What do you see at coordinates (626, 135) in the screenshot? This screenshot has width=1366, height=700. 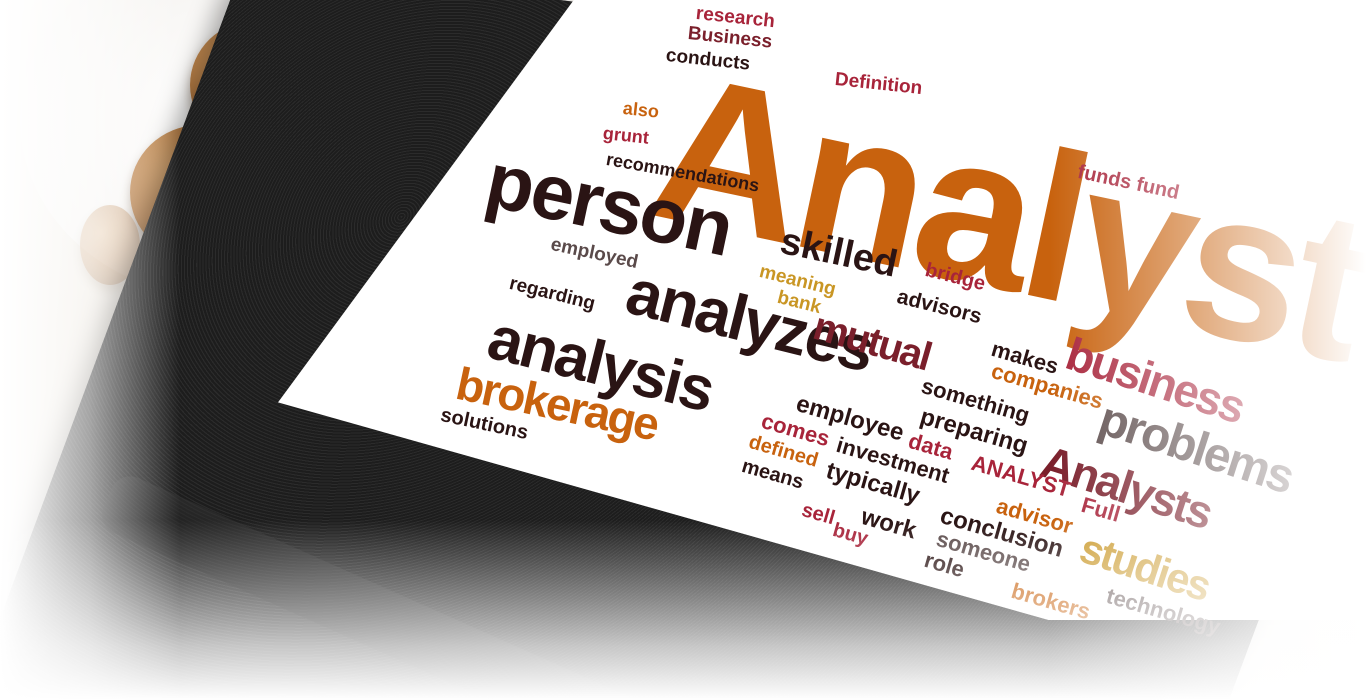 I see `word-grunt: grunt` at bounding box center [626, 135].